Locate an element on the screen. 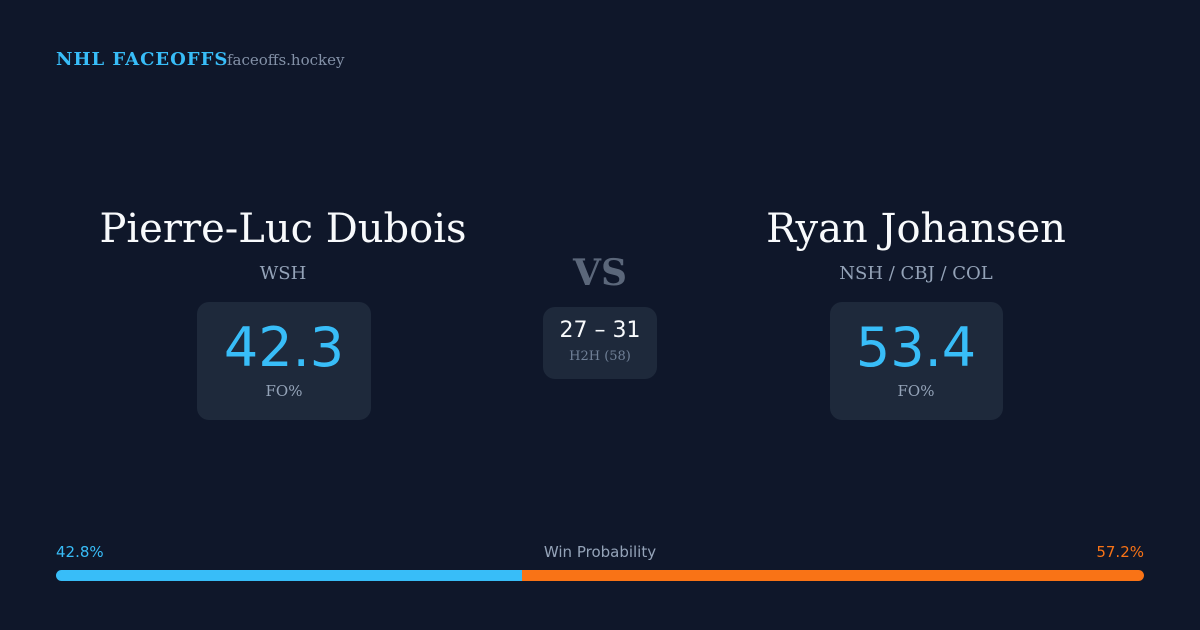 This screenshot has height=630, width=1200. site: faceoffs.hockey is located at coordinates (286, 60).